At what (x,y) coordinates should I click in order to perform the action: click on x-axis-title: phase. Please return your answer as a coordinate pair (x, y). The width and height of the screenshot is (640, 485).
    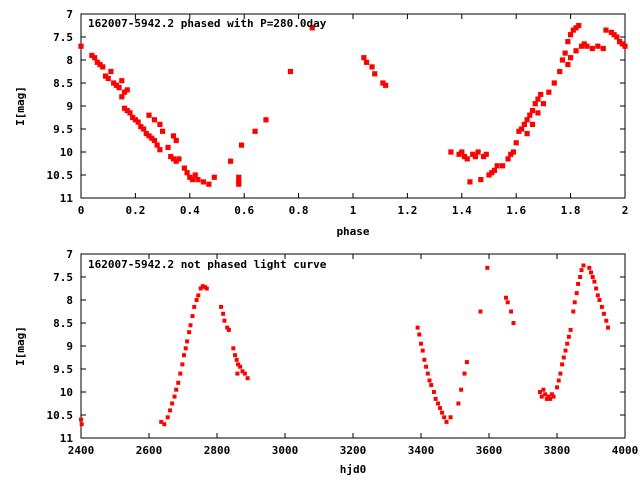
    Looking at the image, I should click on (352, 231).